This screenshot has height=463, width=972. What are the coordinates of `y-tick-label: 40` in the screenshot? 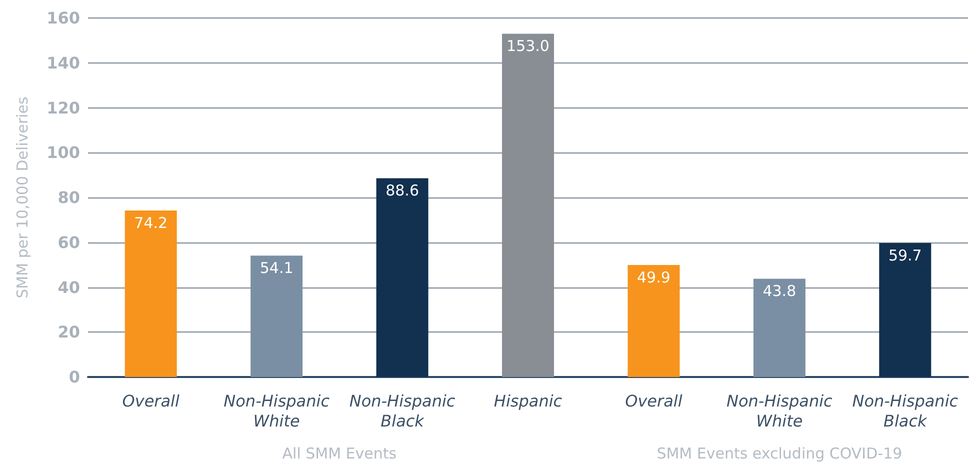 It's located at (69, 287).